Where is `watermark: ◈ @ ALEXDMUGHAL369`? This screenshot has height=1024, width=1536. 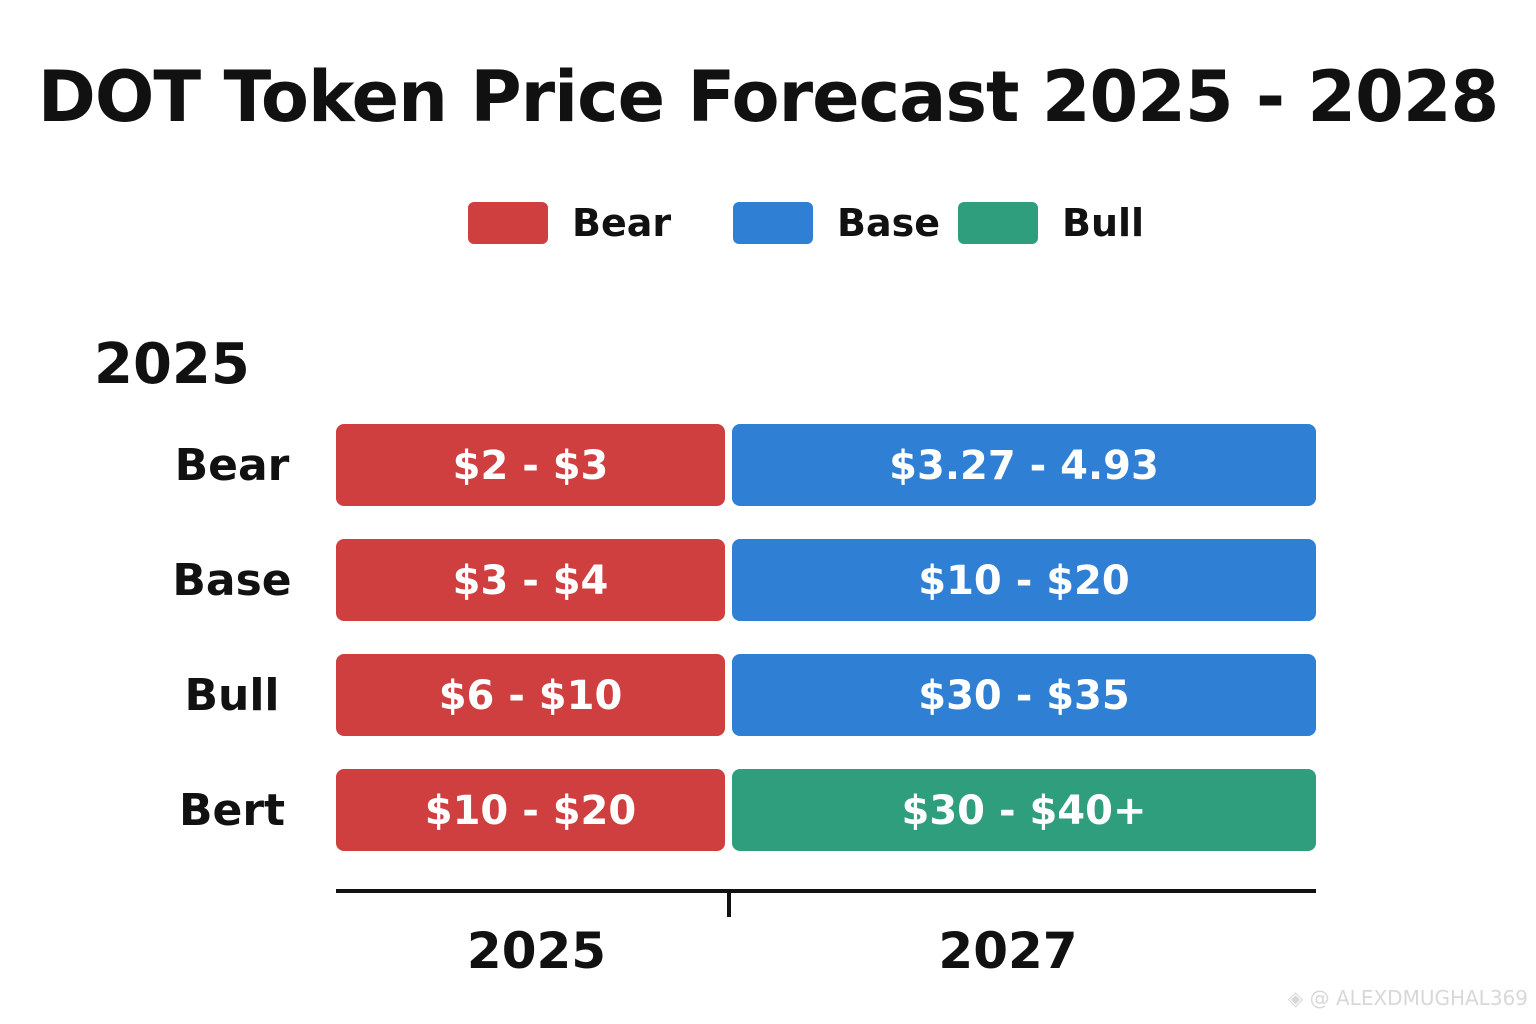 watermark: ◈ @ ALEXDMUGHAL369 is located at coordinates (1407, 998).